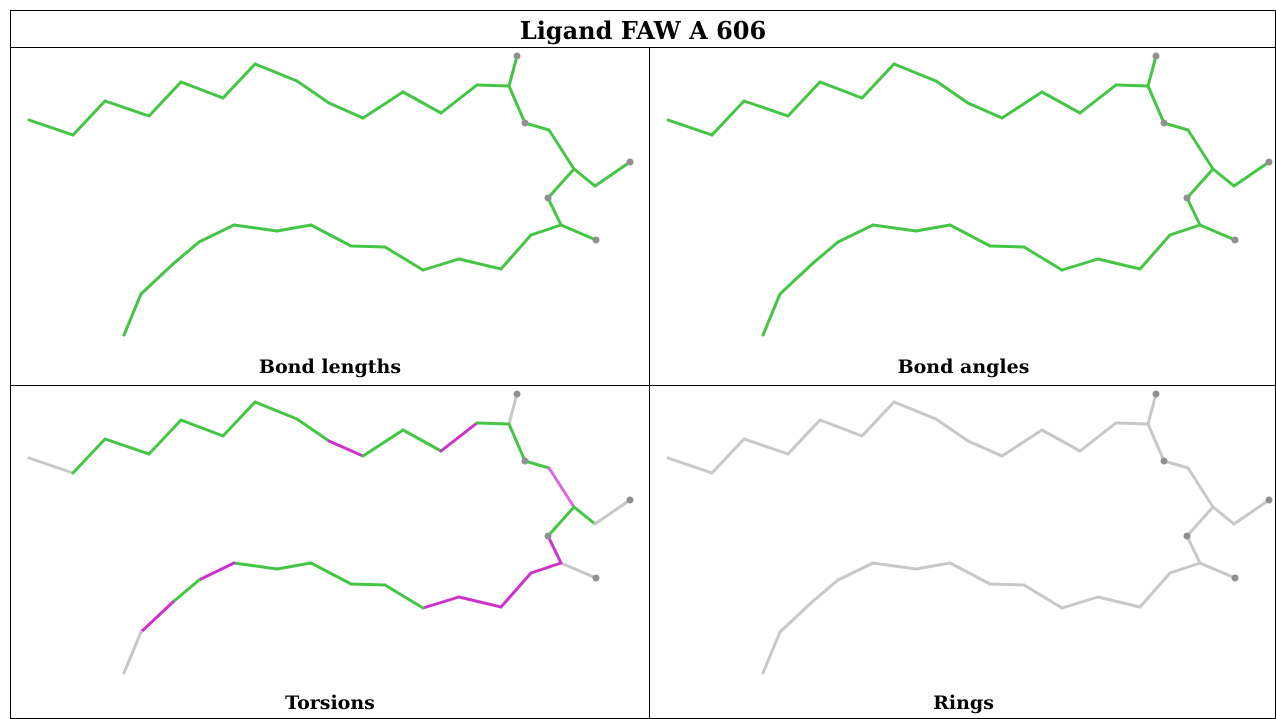 The height and width of the screenshot is (719, 1276). I want to click on panel-caption-bond-lengths: Bond lengths, so click(330, 367).